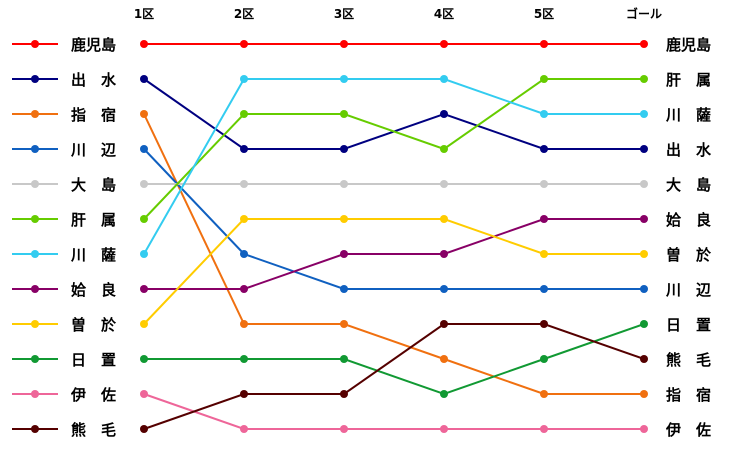 This screenshot has width=730, height=450. I want to click on start-team-label: 出 水, so click(94, 80).